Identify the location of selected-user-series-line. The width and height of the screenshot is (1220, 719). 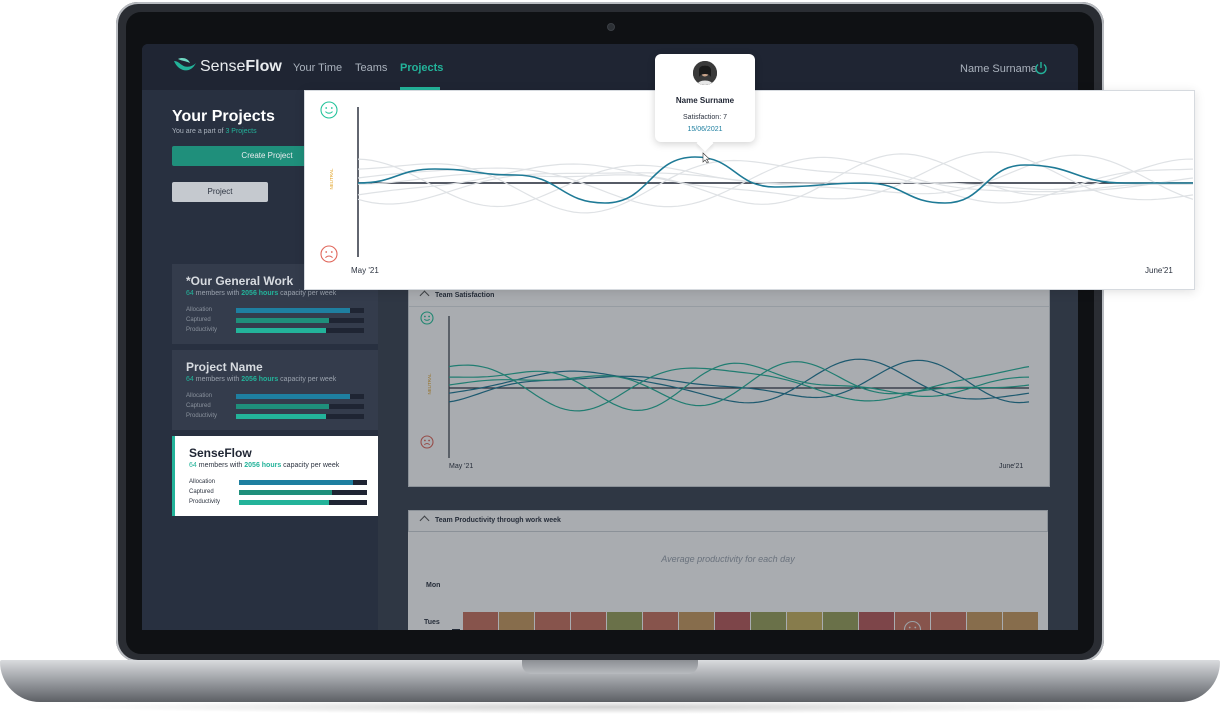
(775, 180).